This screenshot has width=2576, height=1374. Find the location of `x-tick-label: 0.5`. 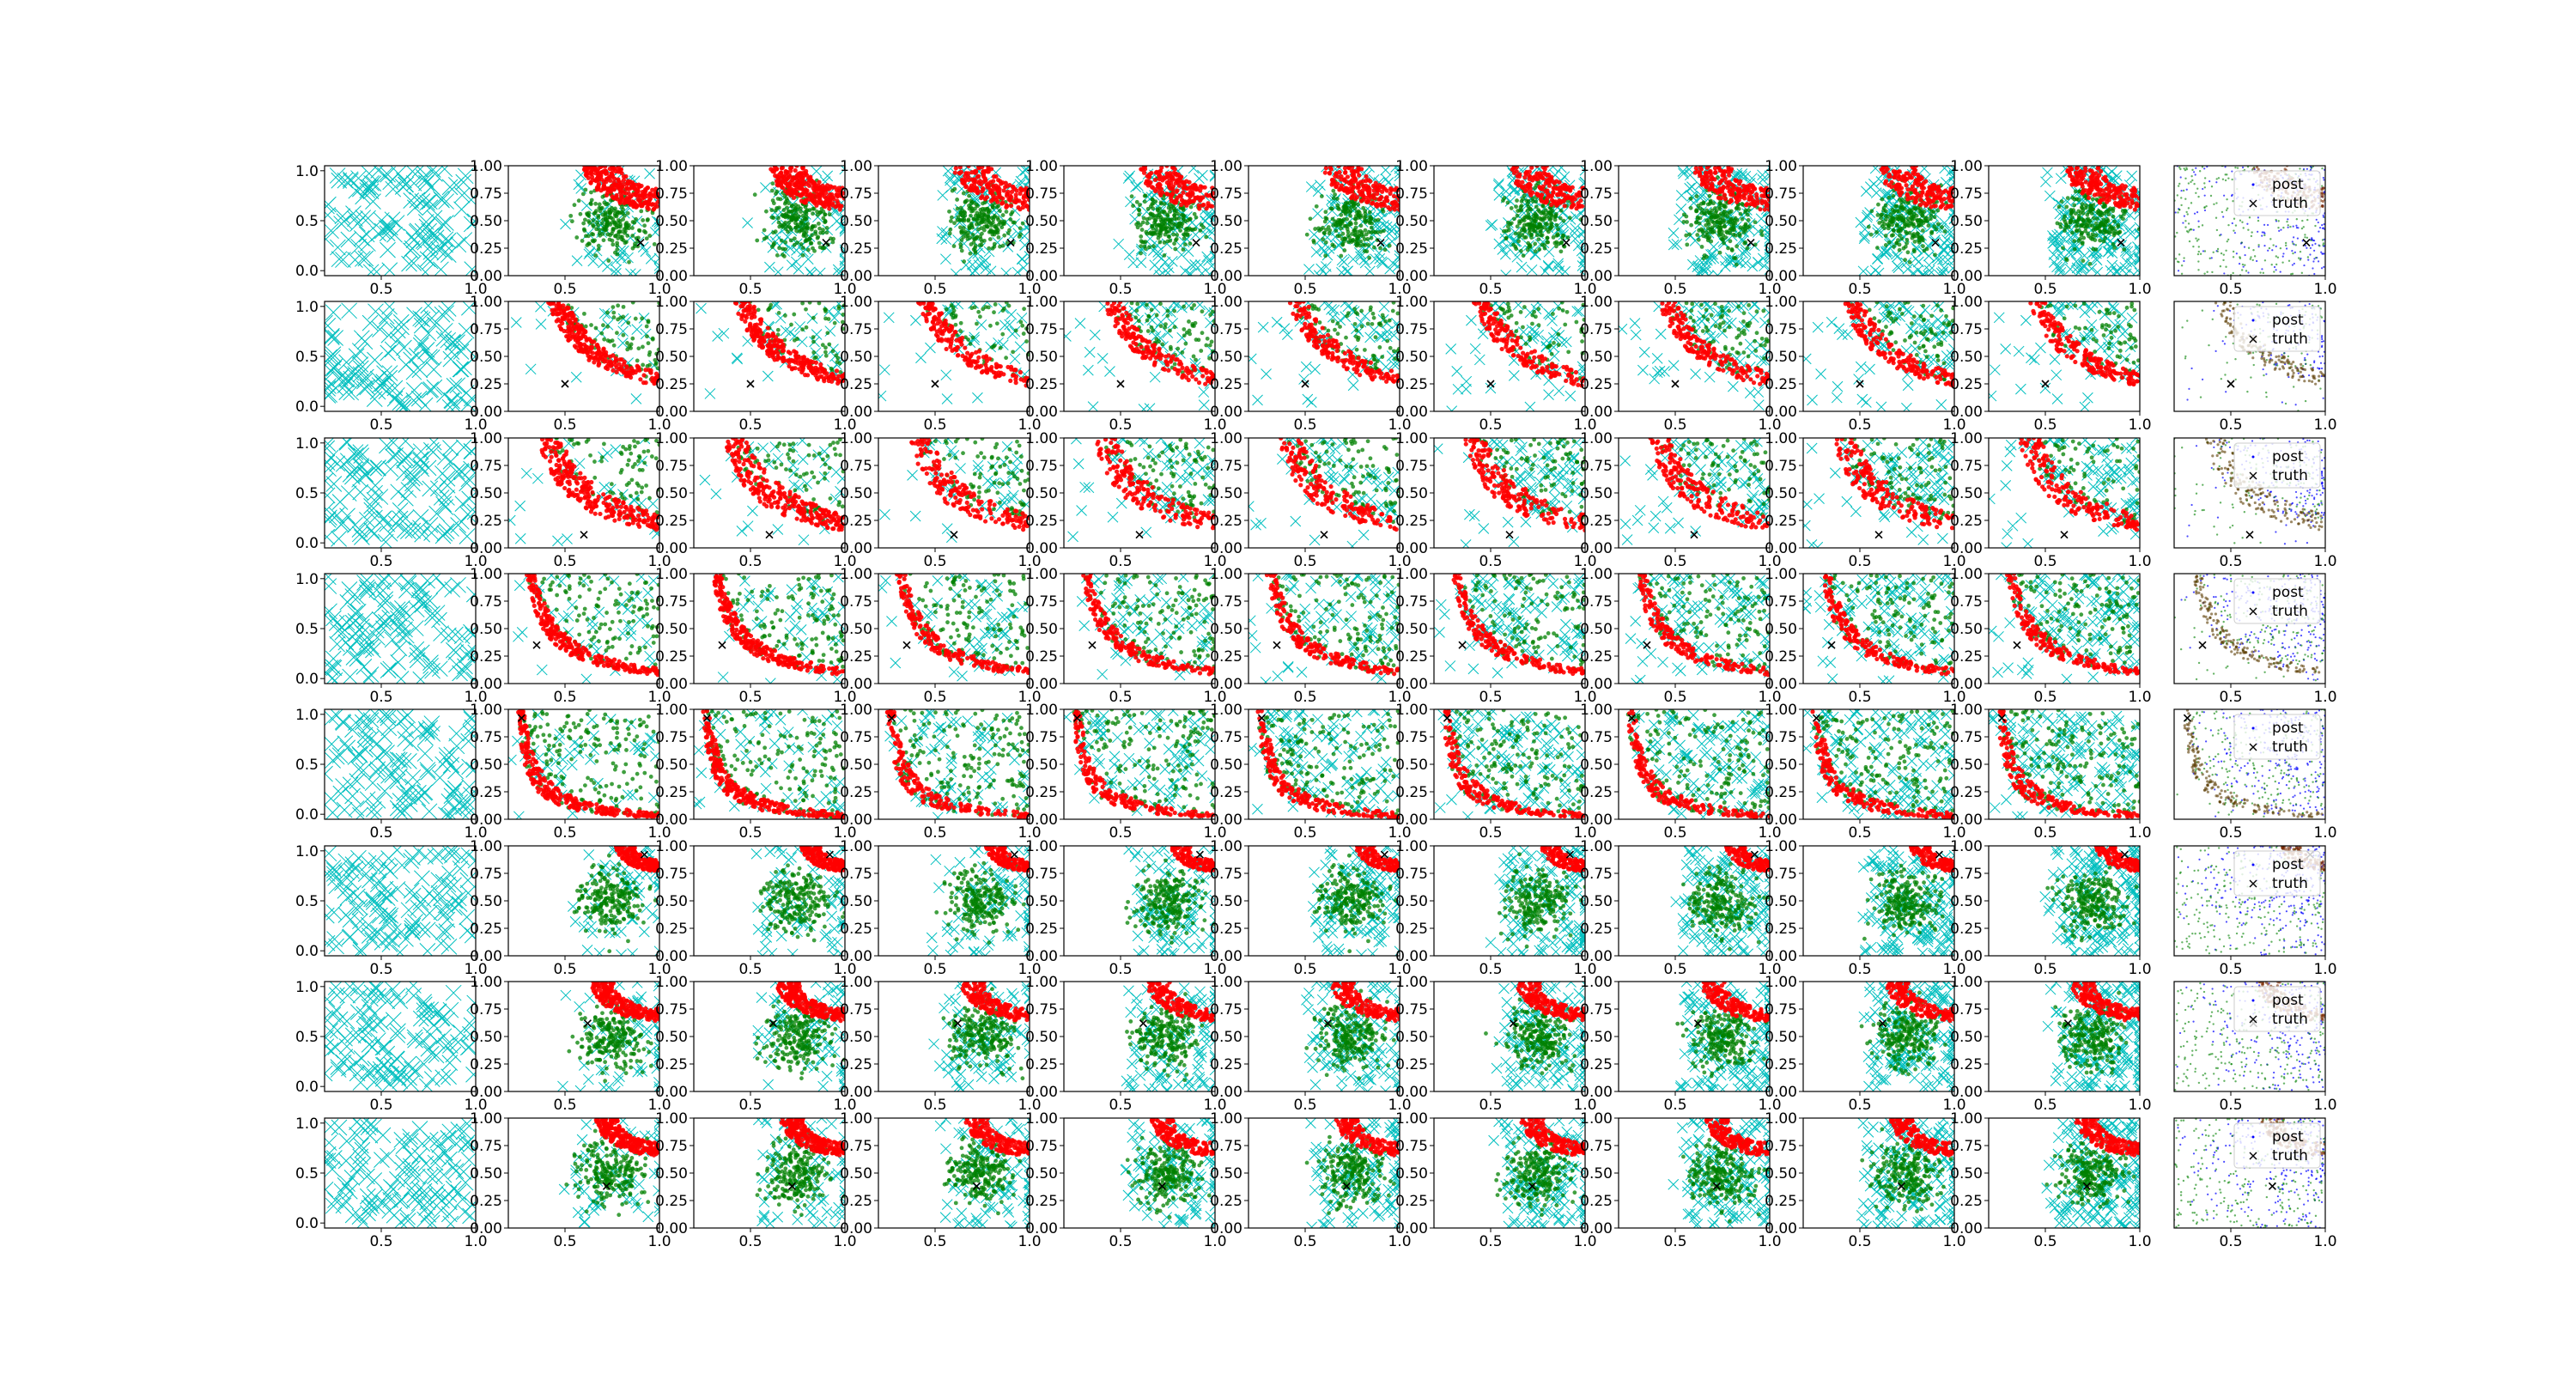

x-tick-label: 0.5 is located at coordinates (1120, 289).